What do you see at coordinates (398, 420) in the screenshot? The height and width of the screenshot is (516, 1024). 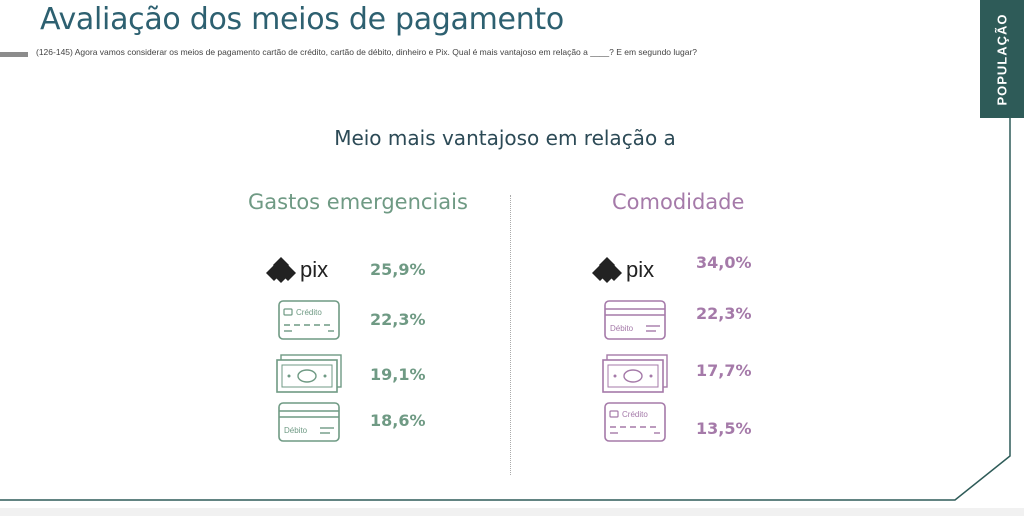 I see `left-value-debit: 18,6%` at bounding box center [398, 420].